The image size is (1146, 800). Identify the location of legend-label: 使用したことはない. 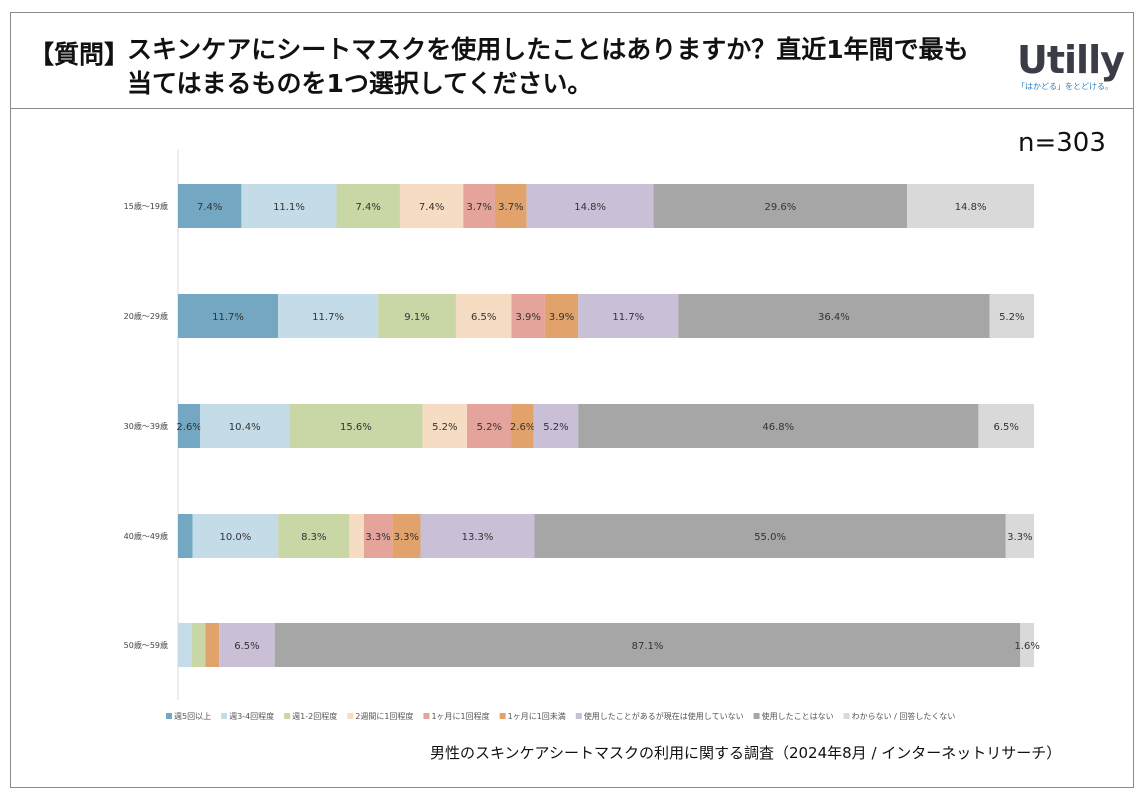
(798, 716).